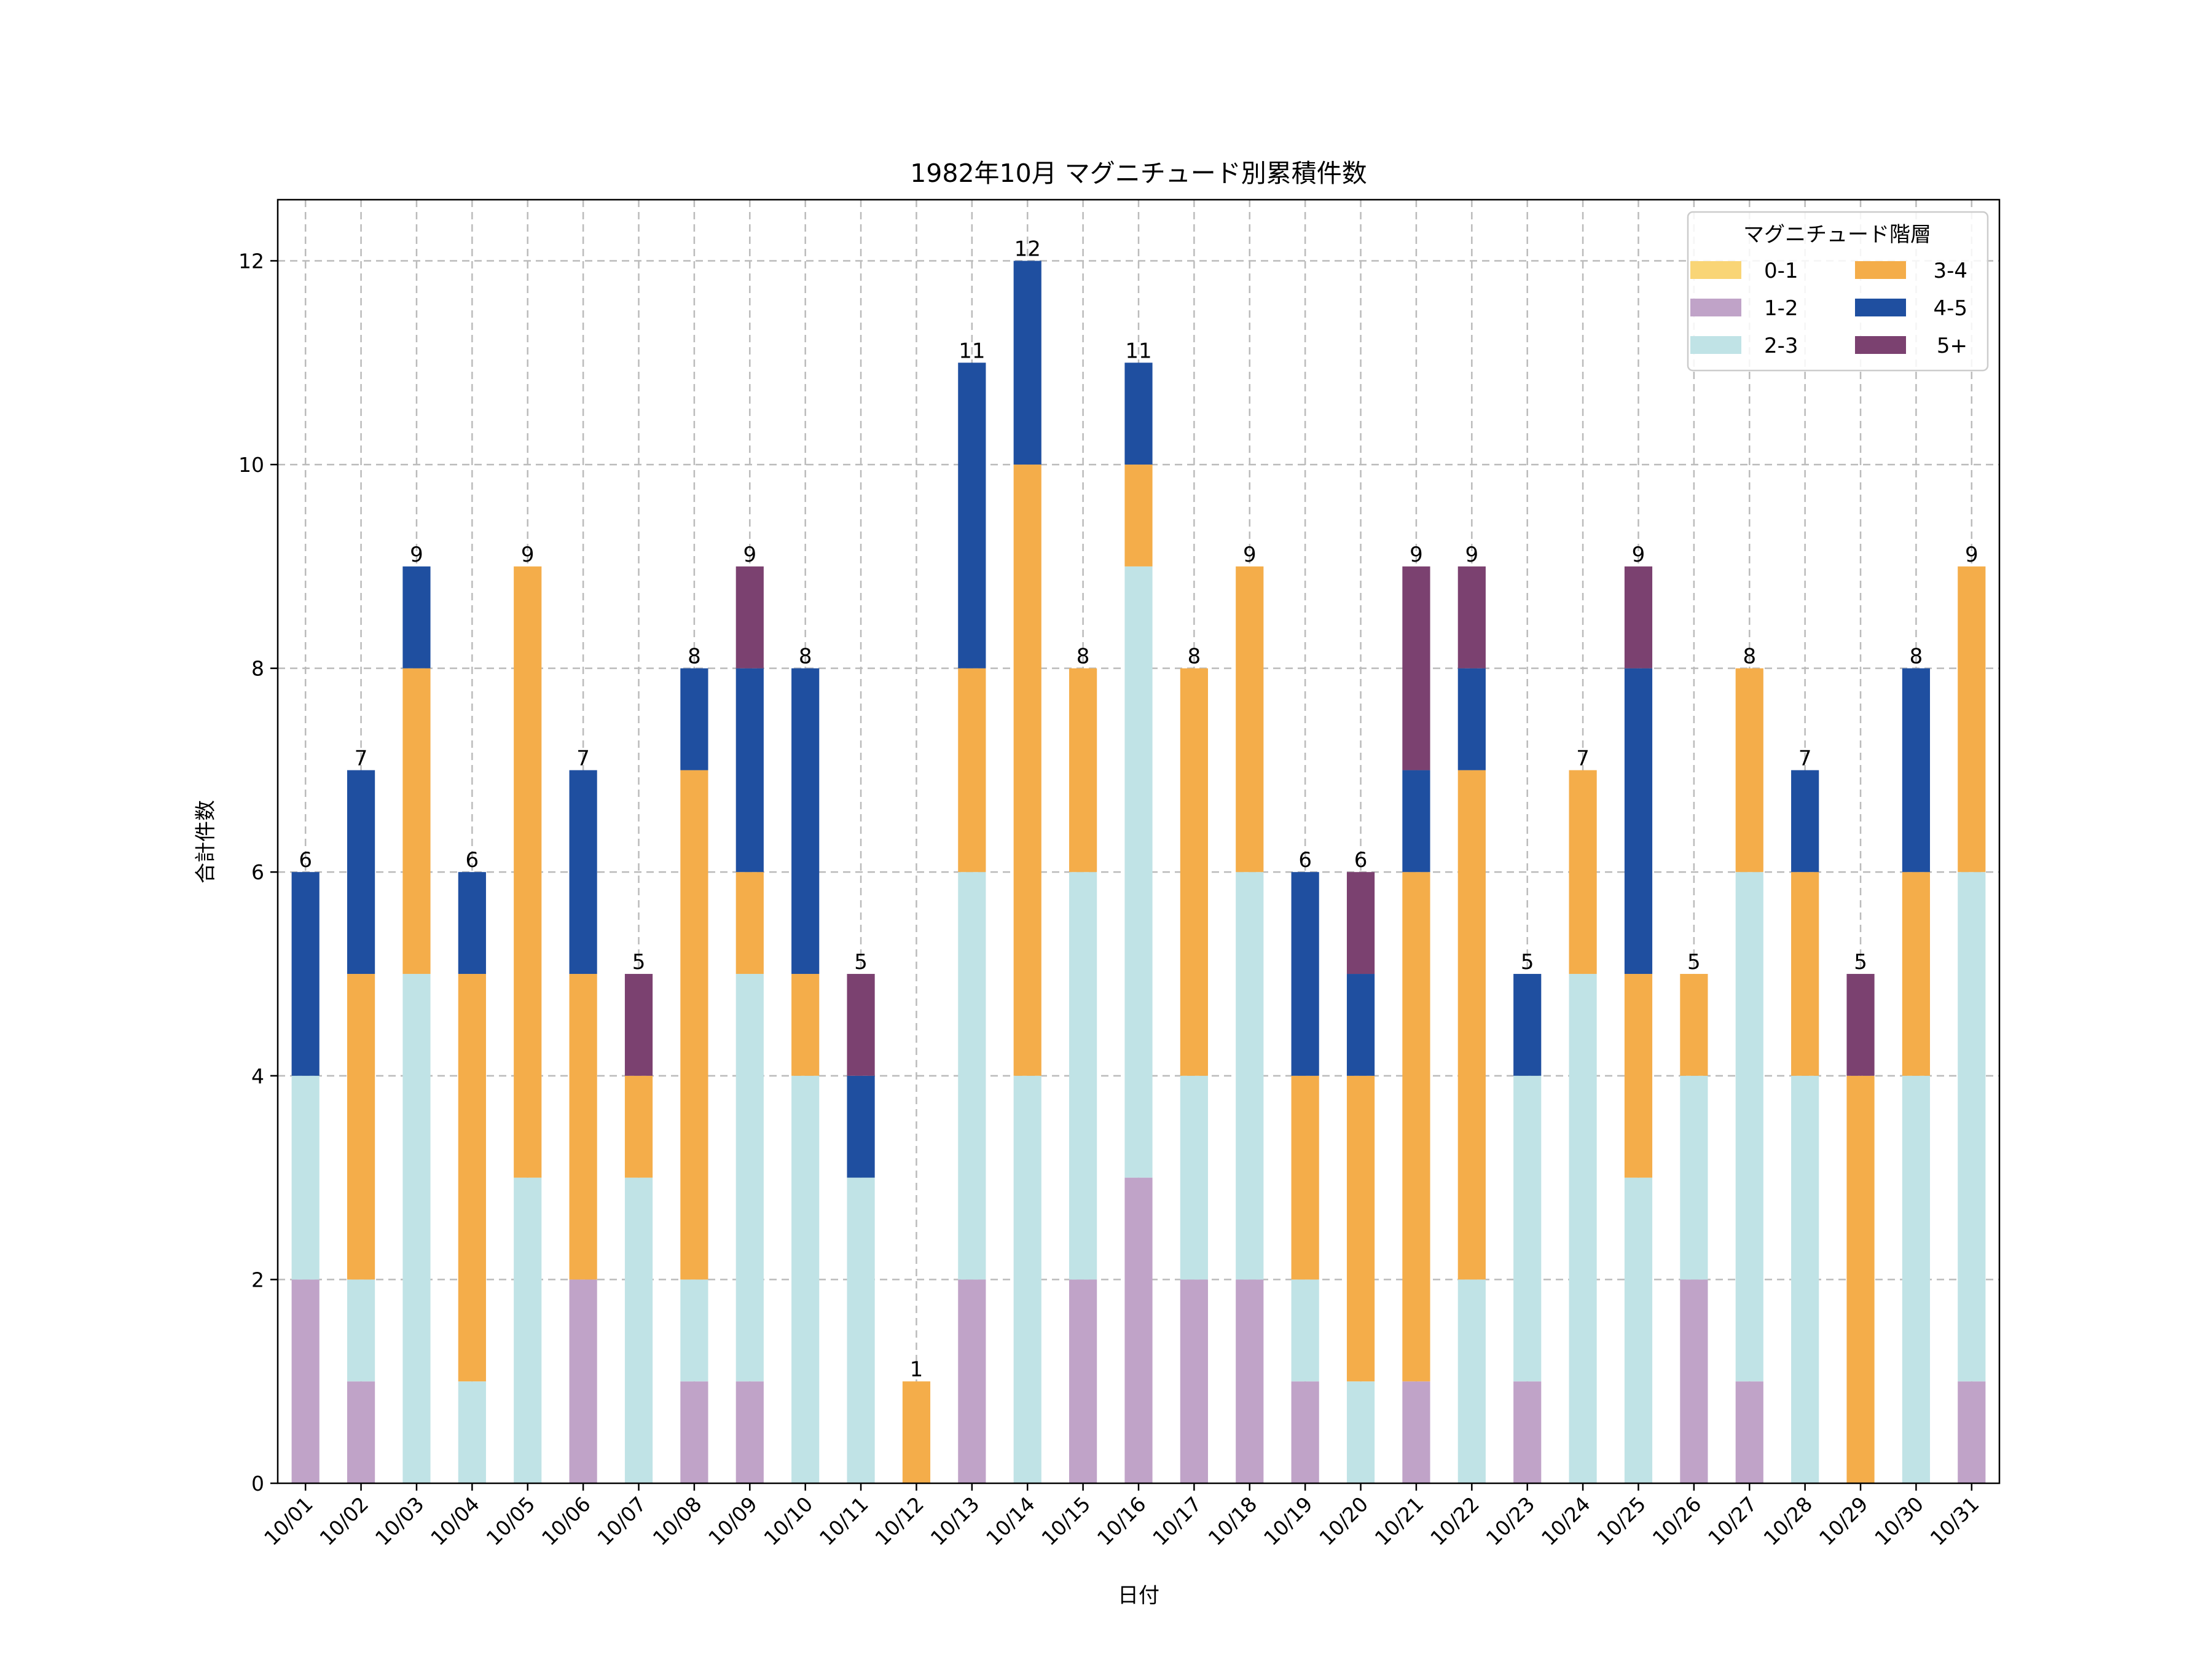 The width and height of the screenshot is (2212, 1659). What do you see at coordinates (258, 872) in the screenshot?
I see `y-axis: 0 2 4 6 8 10 12` at bounding box center [258, 872].